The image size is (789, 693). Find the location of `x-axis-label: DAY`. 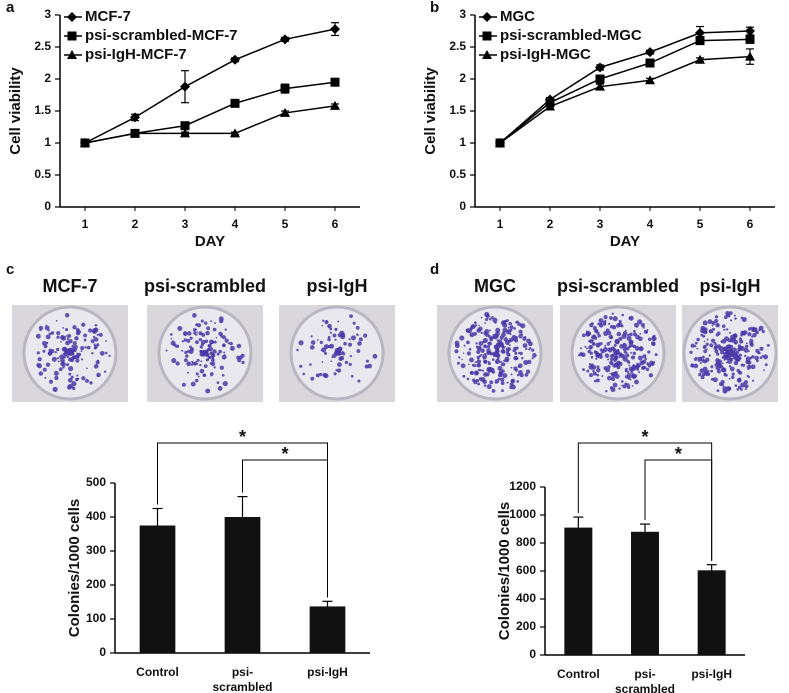

x-axis-label: DAY is located at coordinates (625, 241).